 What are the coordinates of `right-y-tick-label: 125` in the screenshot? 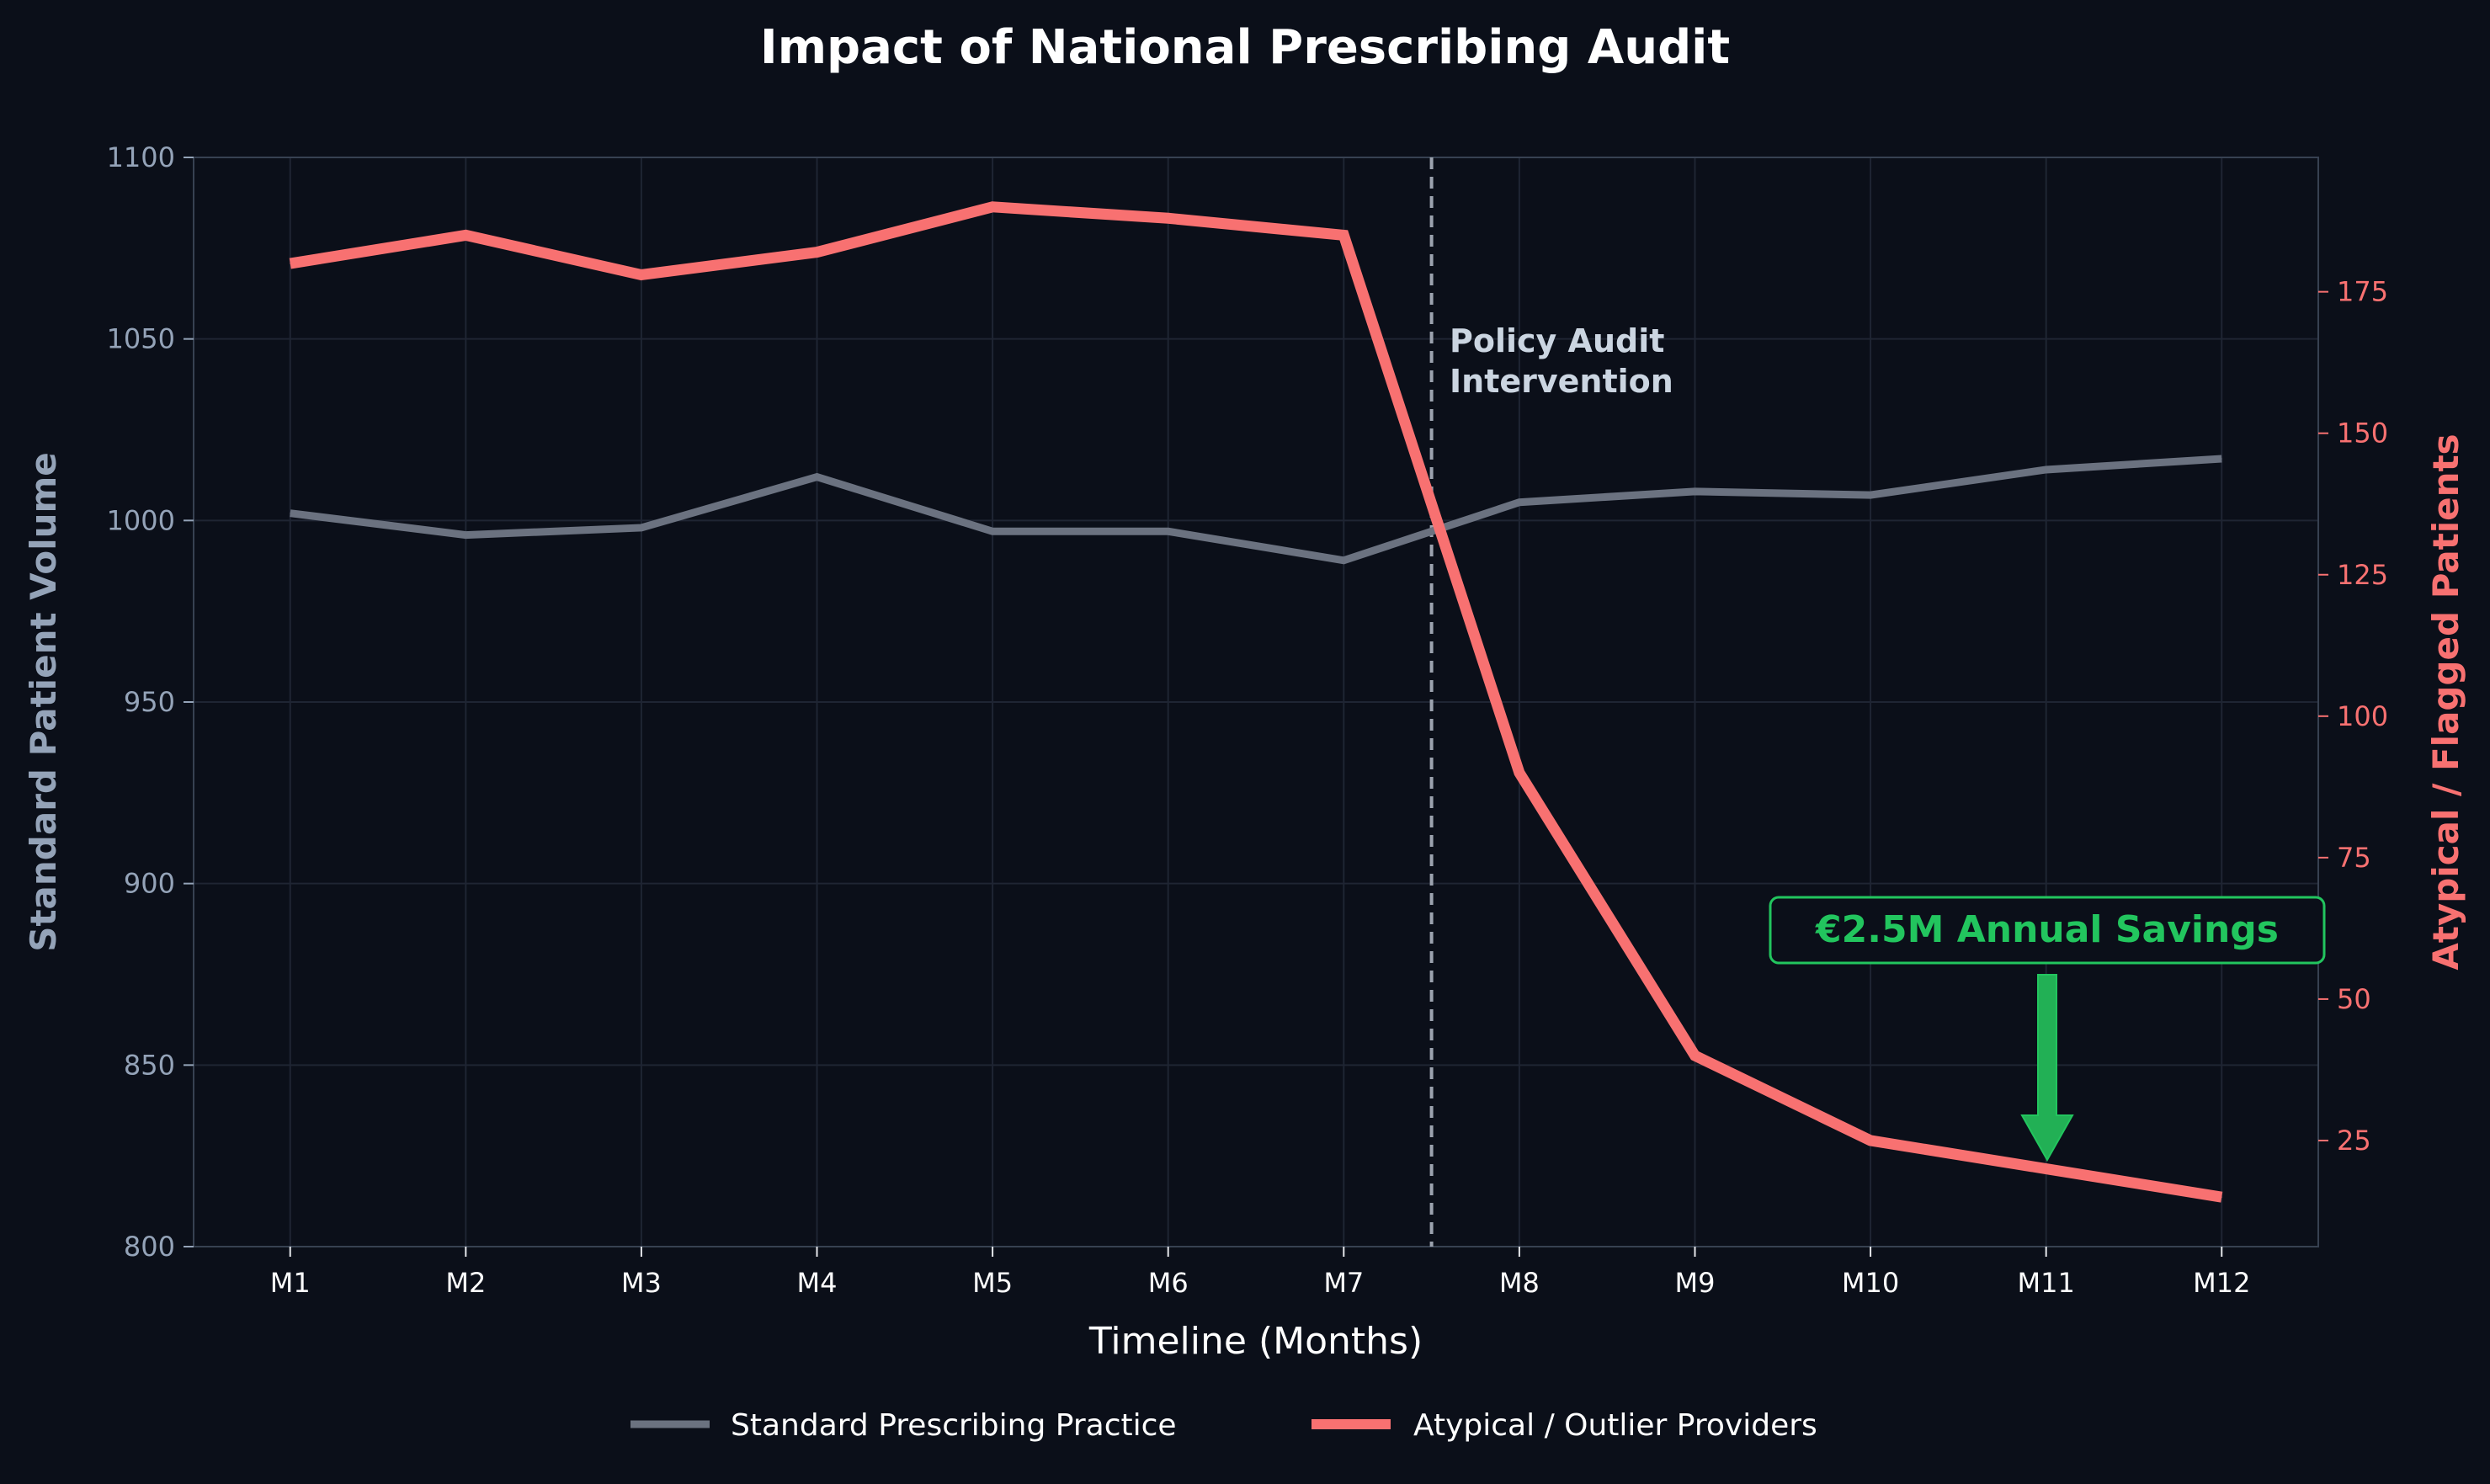 It's located at (2362, 575).